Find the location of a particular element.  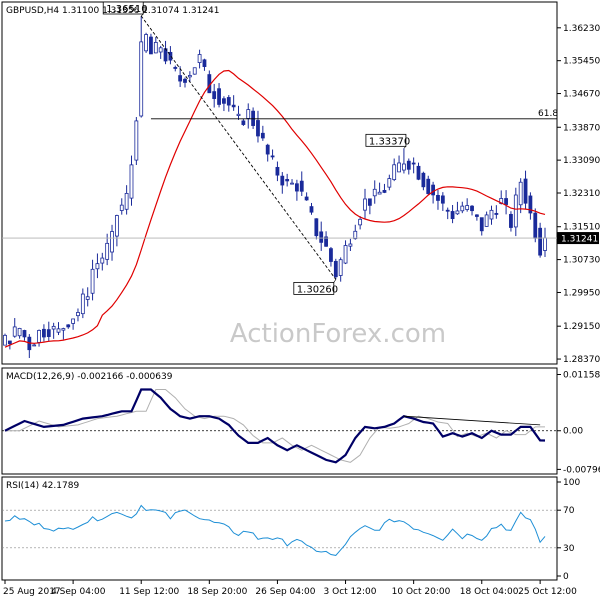

x-tick-label: 26 Sep 04:00 is located at coordinates (285, 592).